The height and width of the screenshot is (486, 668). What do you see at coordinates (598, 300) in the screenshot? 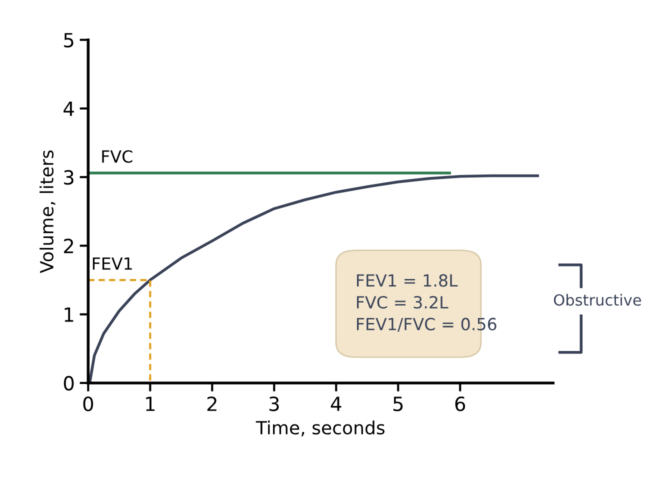
I see `text: Obstructive` at bounding box center [598, 300].